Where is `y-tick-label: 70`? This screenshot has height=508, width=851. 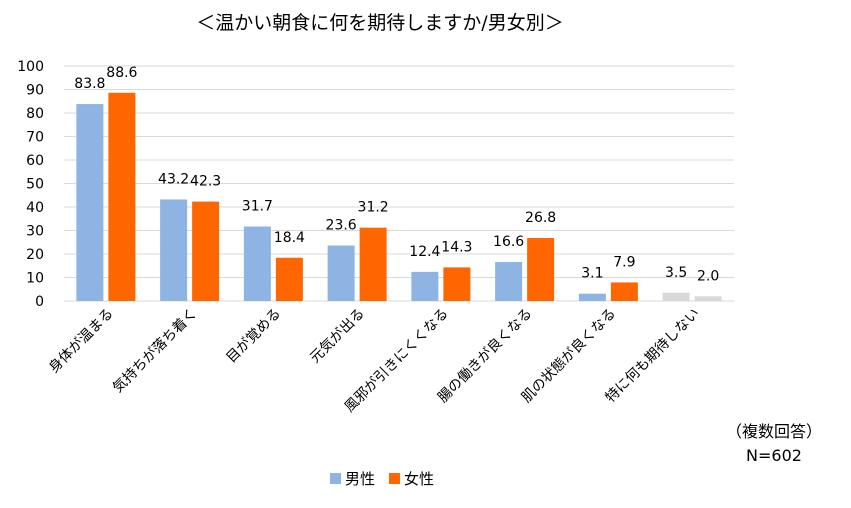 y-tick-label: 70 is located at coordinates (35, 138).